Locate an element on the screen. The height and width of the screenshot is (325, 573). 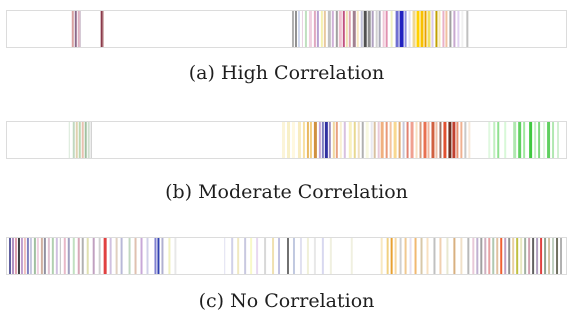
stripe-canvas-c is located at coordinates (285, 256).